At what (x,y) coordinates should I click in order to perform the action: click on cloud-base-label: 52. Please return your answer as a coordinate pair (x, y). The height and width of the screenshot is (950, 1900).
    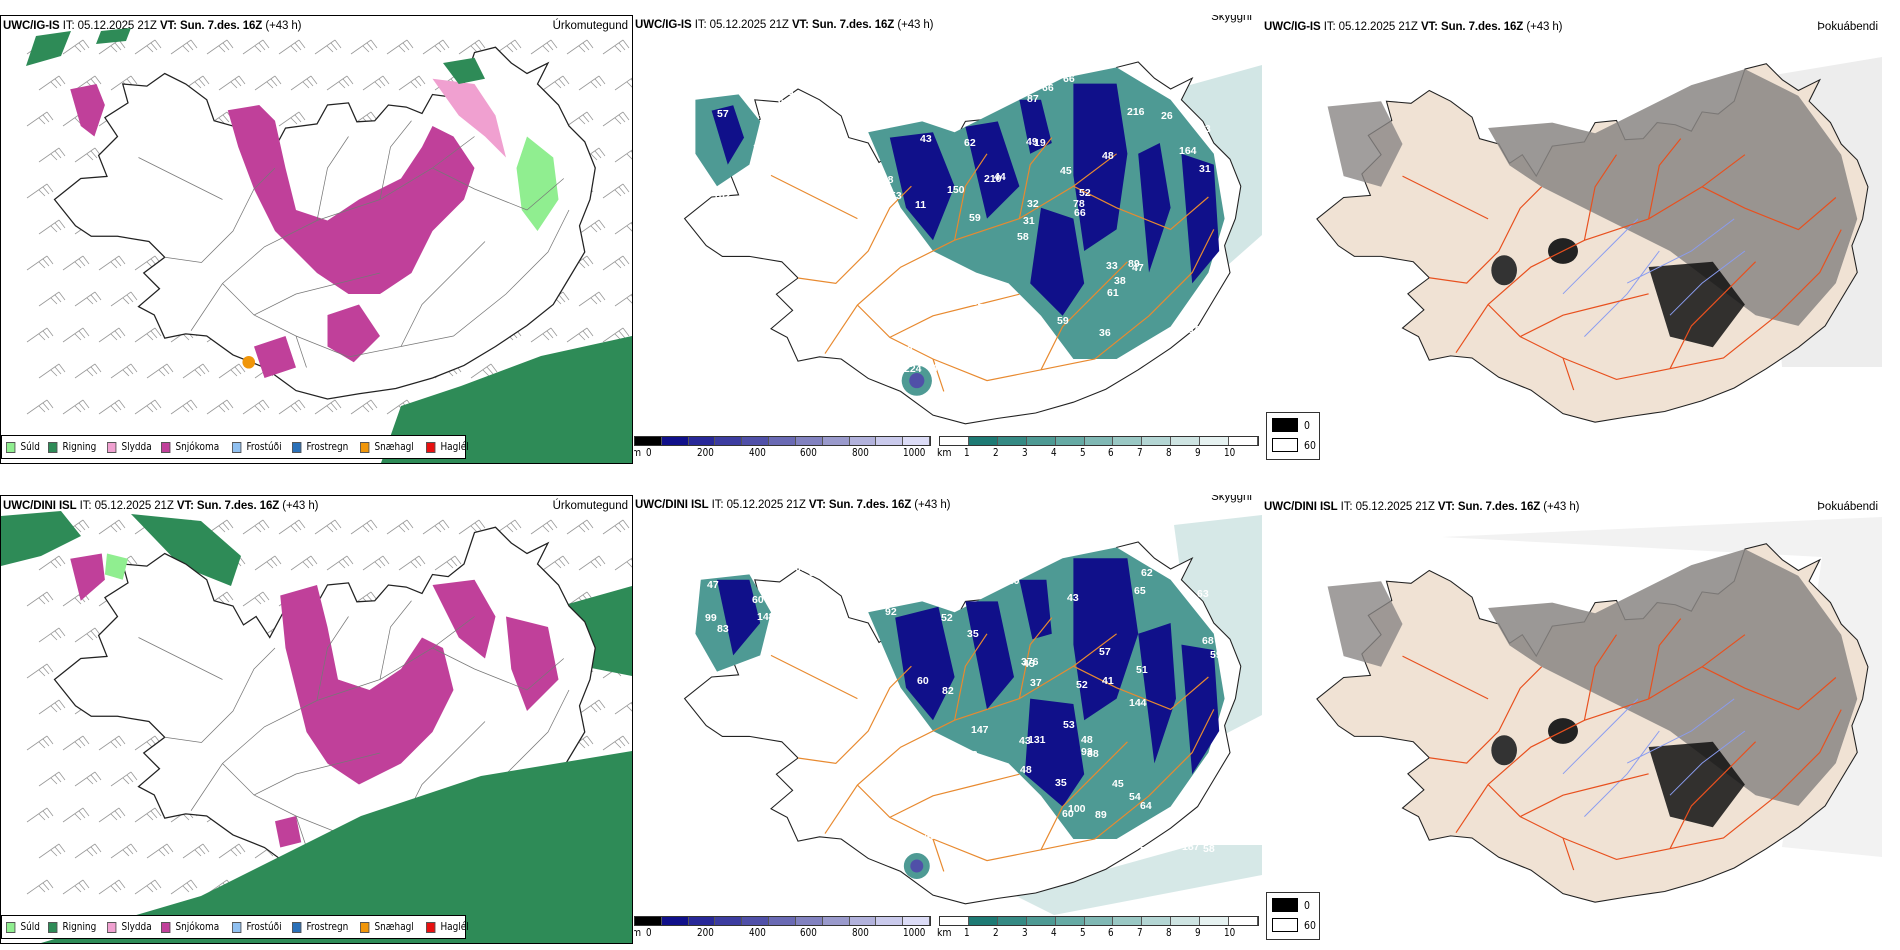
    Looking at the image, I should click on (989, 818).